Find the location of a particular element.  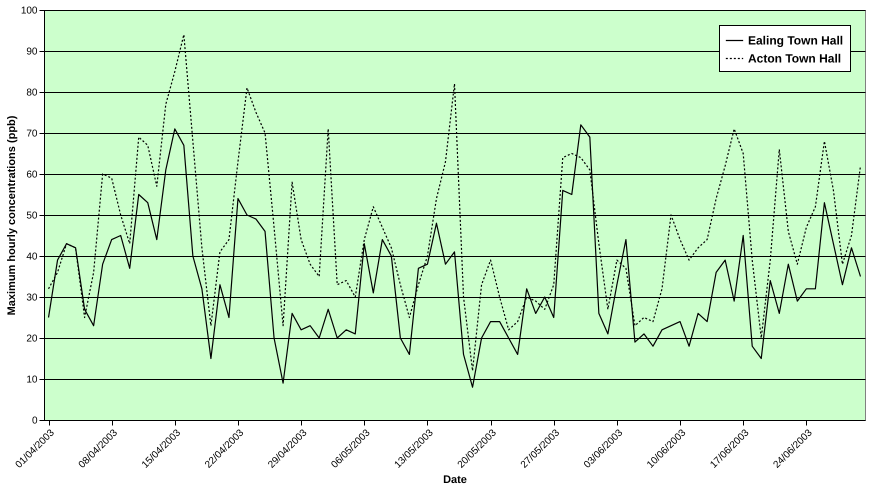

y-tick-label: 20 is located at coordinates (32, 339).